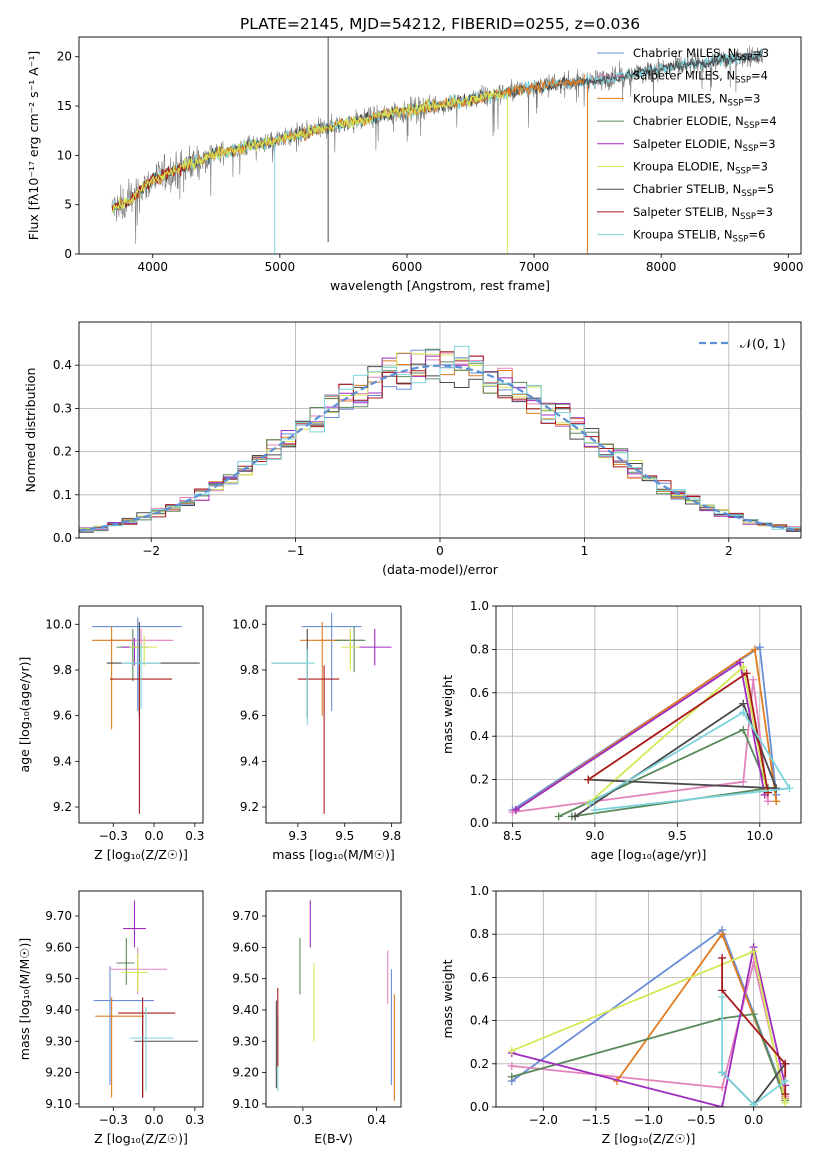 Image resolution: width=819 pixels, height=1170 pixels. I want to click on legend-entry-label: Salpeter ELODIE, NSSP=3, so click(704, 145).